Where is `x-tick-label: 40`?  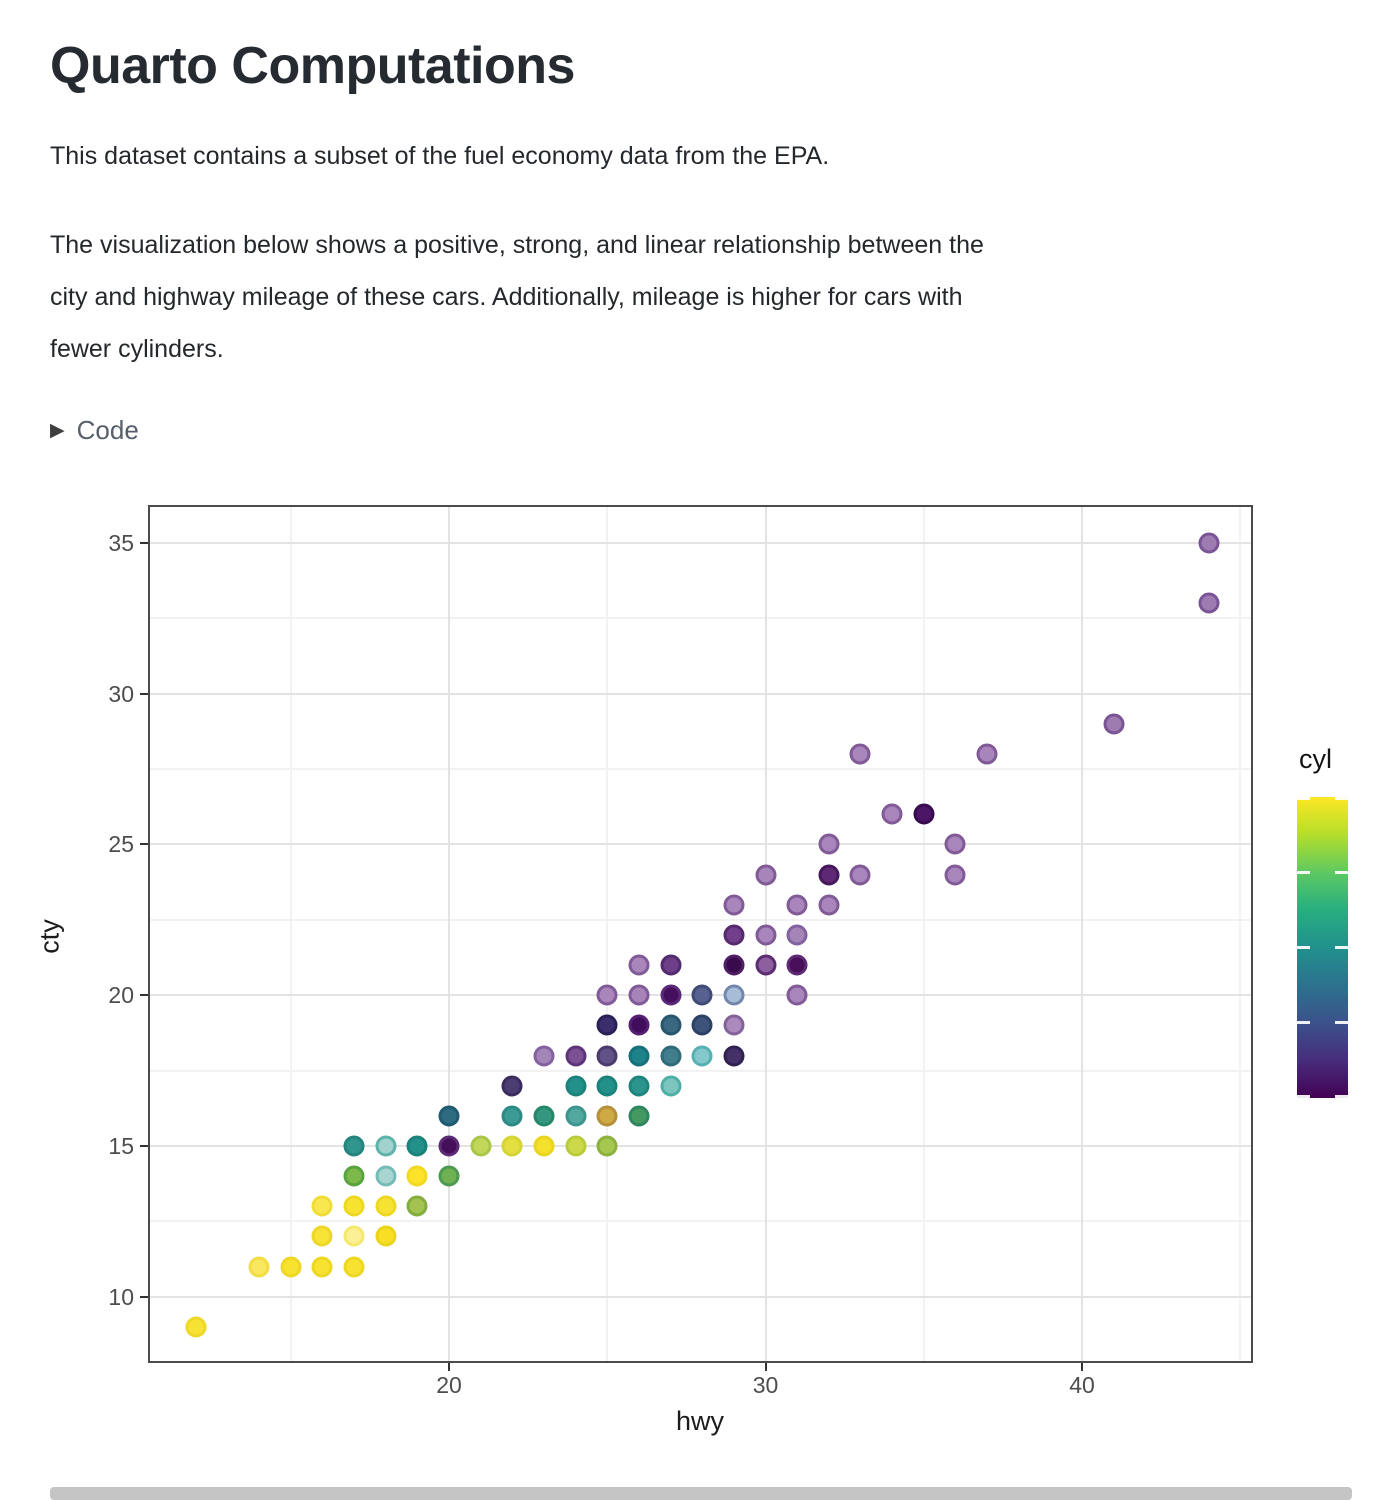 x-tick-label: 40 is located at coordinates (1082, 1385).